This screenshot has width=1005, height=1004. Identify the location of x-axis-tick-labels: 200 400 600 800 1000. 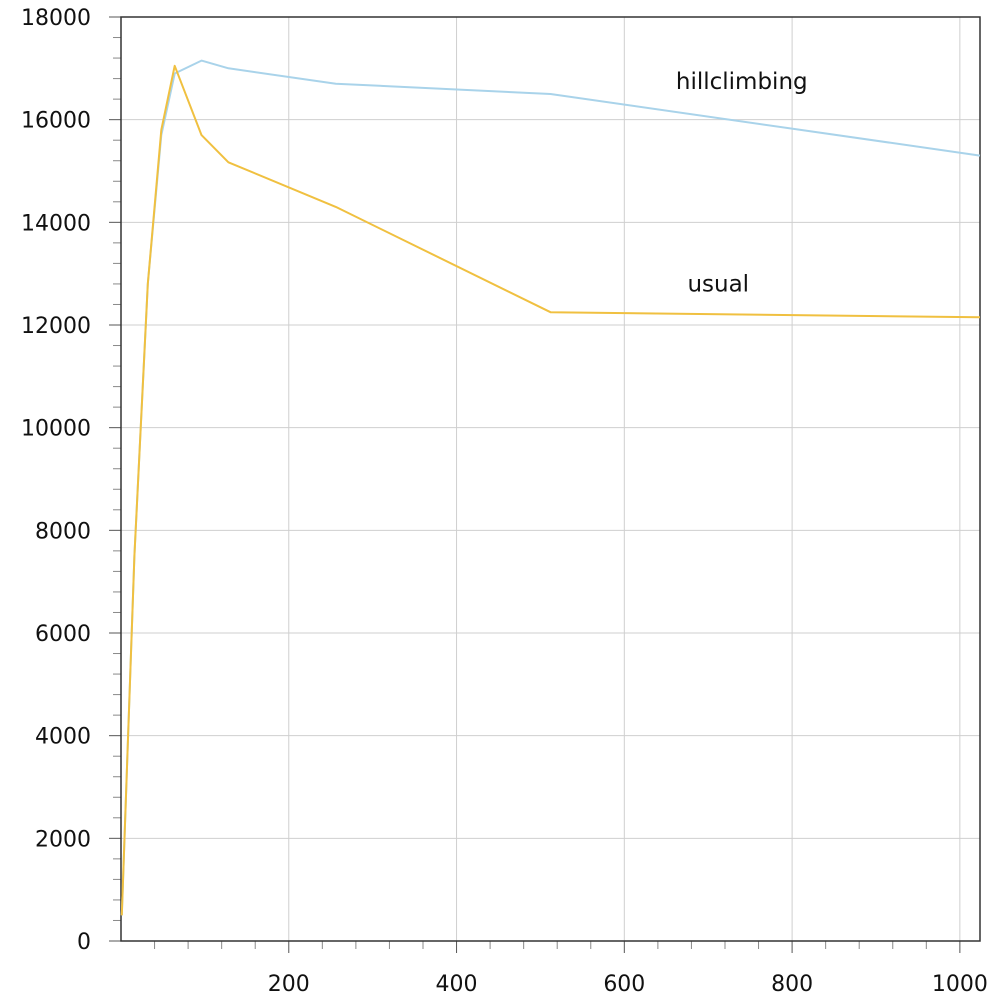
(628, 984).